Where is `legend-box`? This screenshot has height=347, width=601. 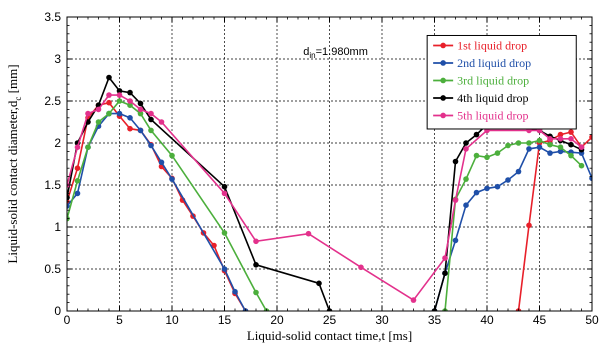 legend-box is located at coordinates (501, 82).